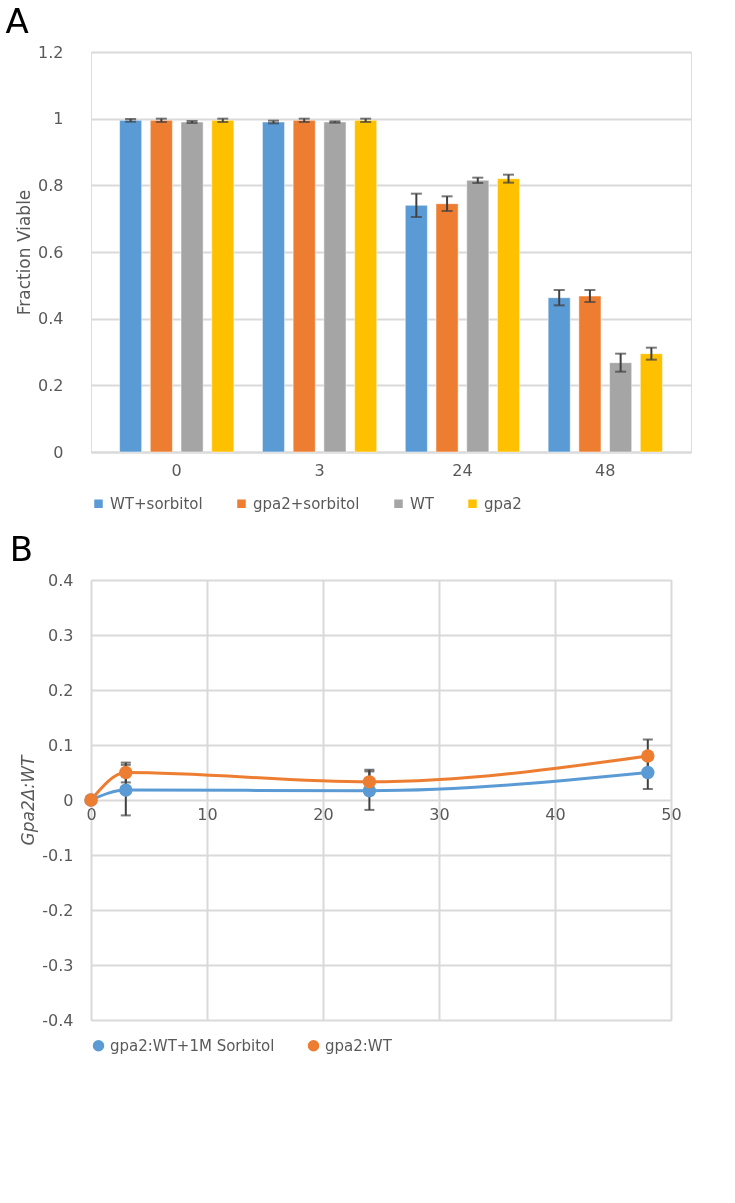 The width and height of the screenshot is (735, 1203). What do you see at coordinates (439, 814) in the screenshot?
I see `x-tick-label: 30` at bounding box center [439, 814].